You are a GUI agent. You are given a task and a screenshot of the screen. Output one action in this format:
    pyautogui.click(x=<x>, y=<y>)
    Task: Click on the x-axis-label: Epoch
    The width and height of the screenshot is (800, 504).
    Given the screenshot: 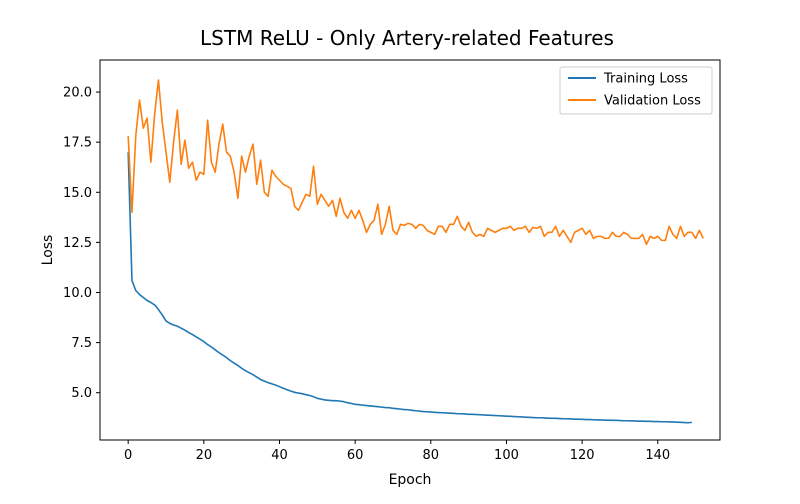 What is the action you would take?
    pyautogui.click(x=410, y=480)
    